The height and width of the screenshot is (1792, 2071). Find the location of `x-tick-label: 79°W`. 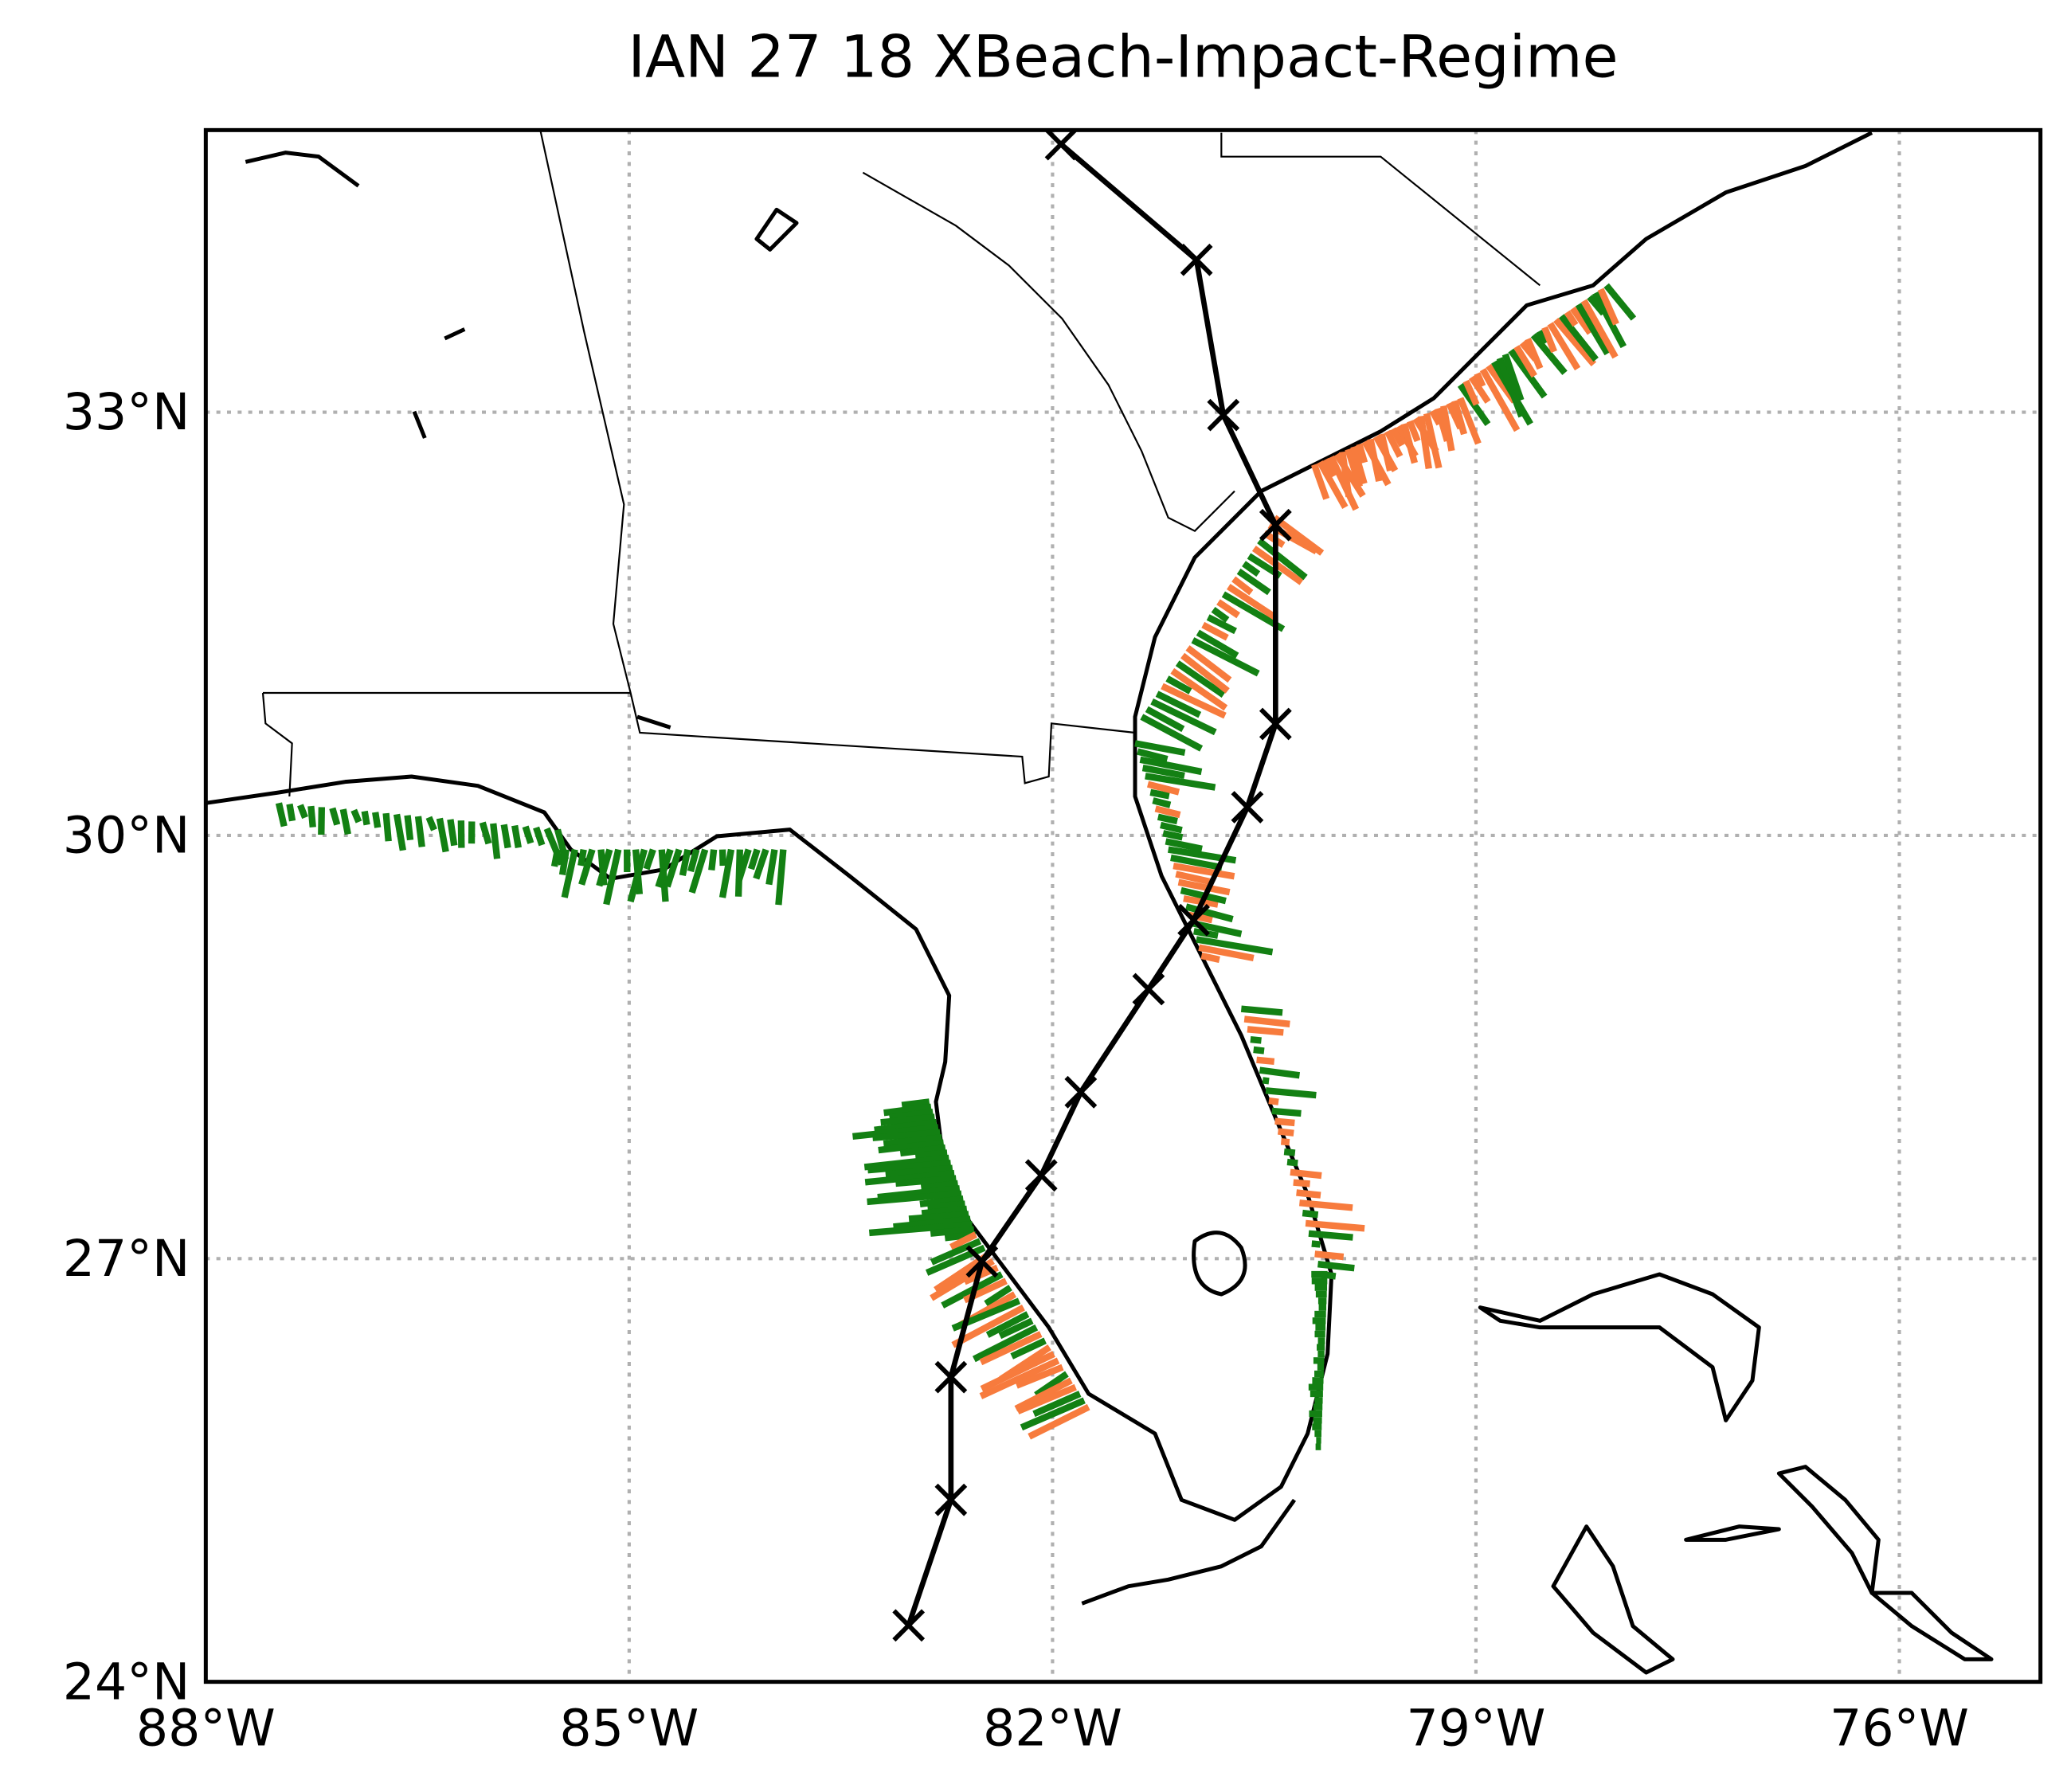

x-tick-label: 79°W is located at coordinates (1476, 1729).